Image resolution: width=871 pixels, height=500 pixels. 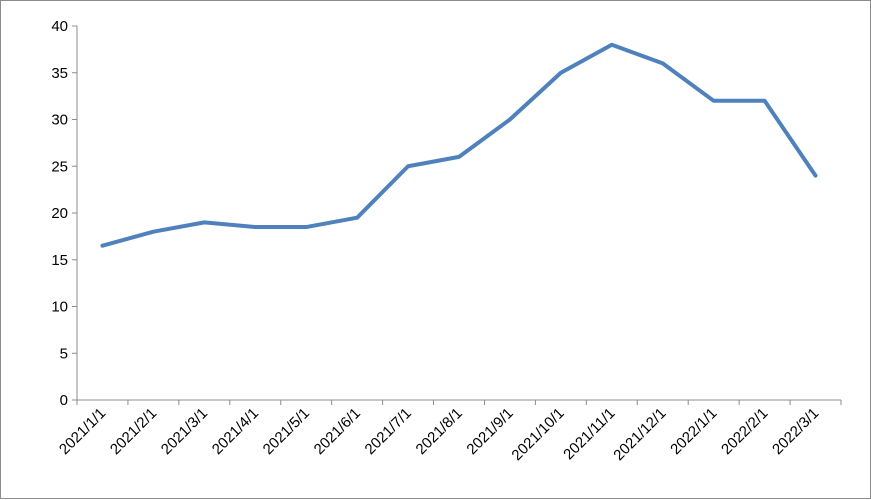 What do you see at coordinates (82, 431) in the screenshot?
I see `x-tick-label: 2021/1/1` at bounding box center [82, 431].